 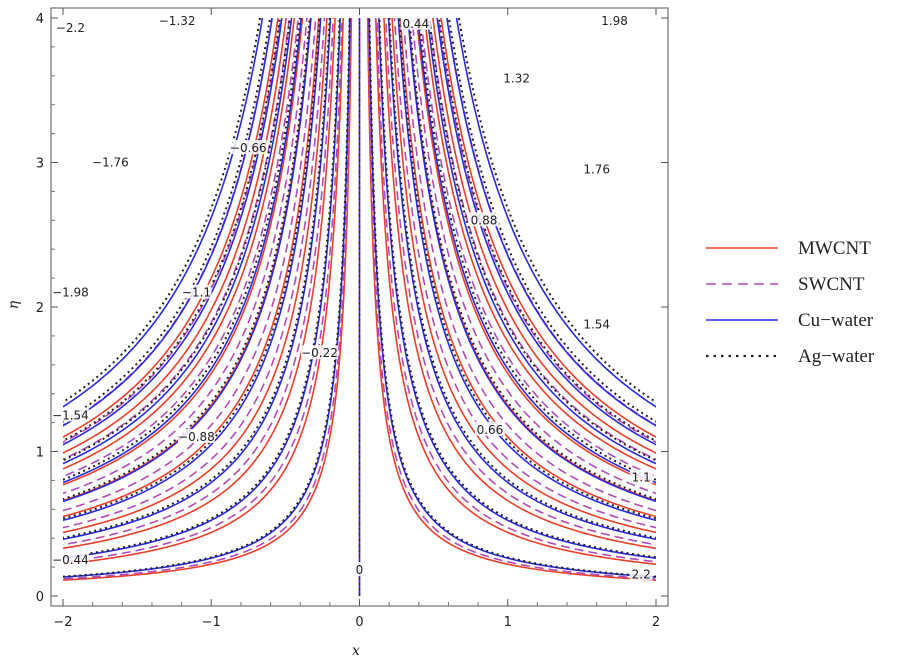 I want to click on x-tick-label: −1, so click(x=211, y=622).